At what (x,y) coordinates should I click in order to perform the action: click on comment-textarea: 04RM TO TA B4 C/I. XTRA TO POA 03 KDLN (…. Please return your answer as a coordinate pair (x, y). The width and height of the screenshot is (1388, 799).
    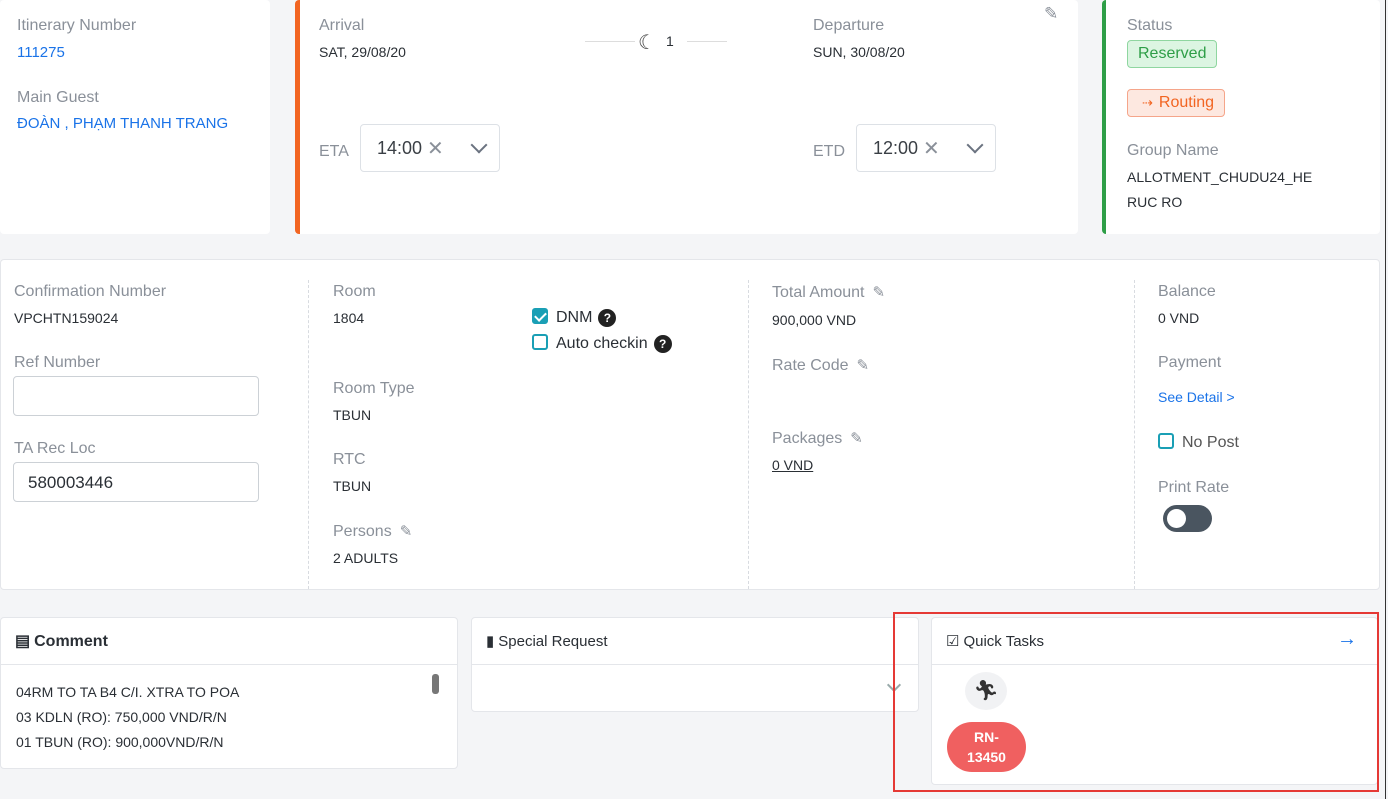
    Looking at the image, I should click on (127, 717).